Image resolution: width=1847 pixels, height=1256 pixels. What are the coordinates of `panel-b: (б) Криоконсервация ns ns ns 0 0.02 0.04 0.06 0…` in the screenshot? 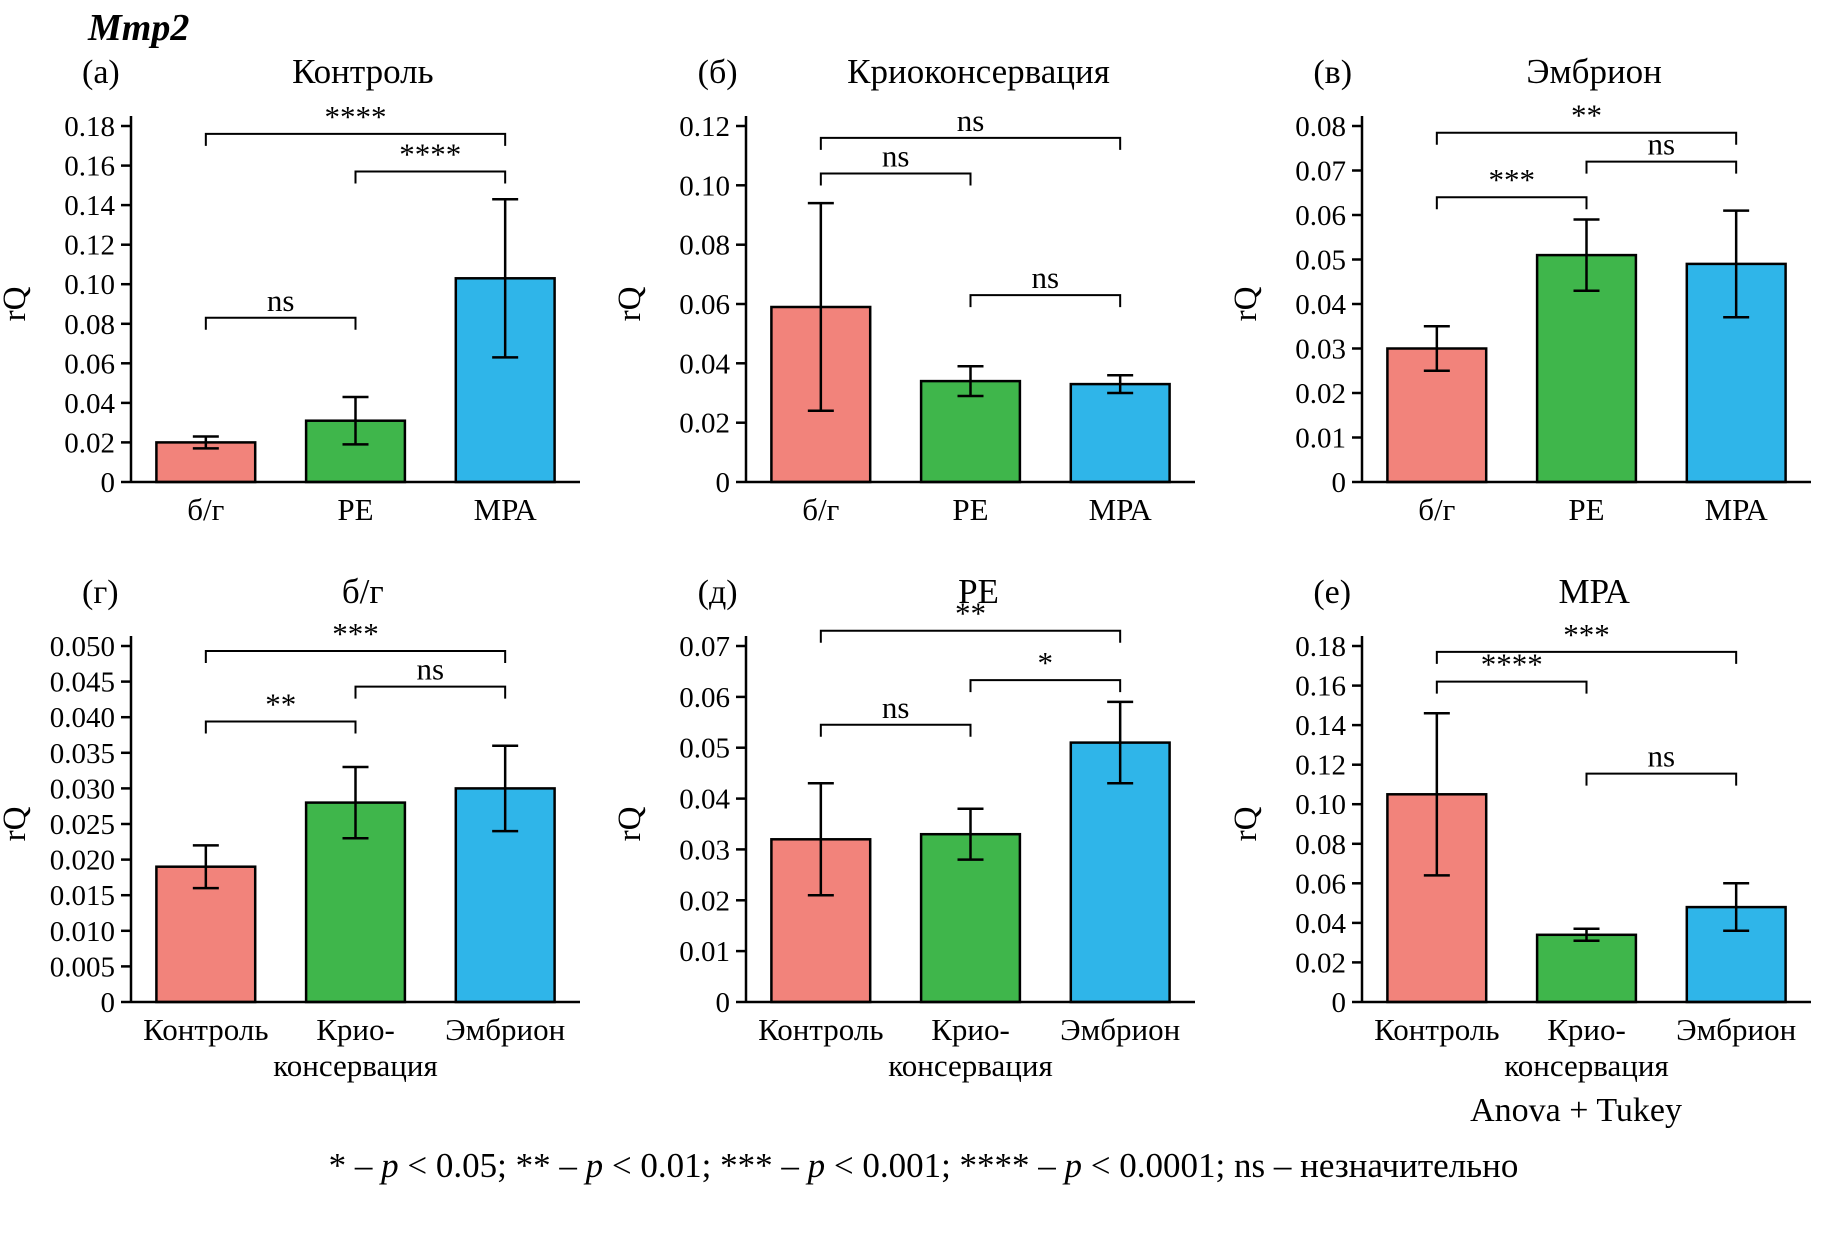 It's located at (922, 305).